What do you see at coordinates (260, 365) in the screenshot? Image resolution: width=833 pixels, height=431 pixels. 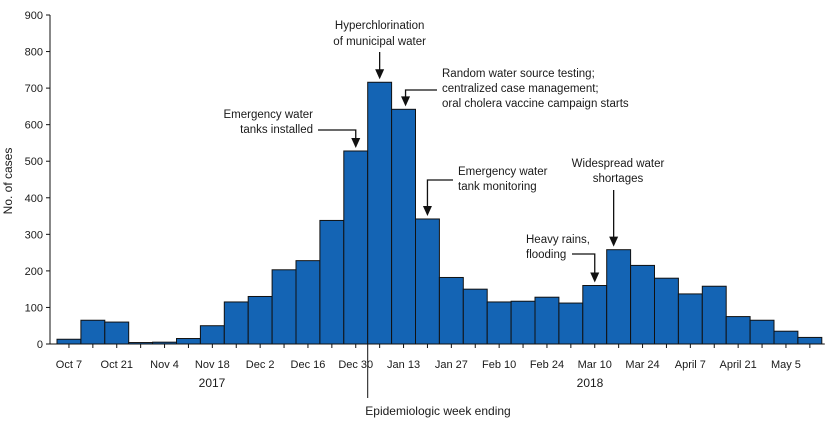 I see `x-tick-label-4: Dec 2` at bounding box center [260, 365].